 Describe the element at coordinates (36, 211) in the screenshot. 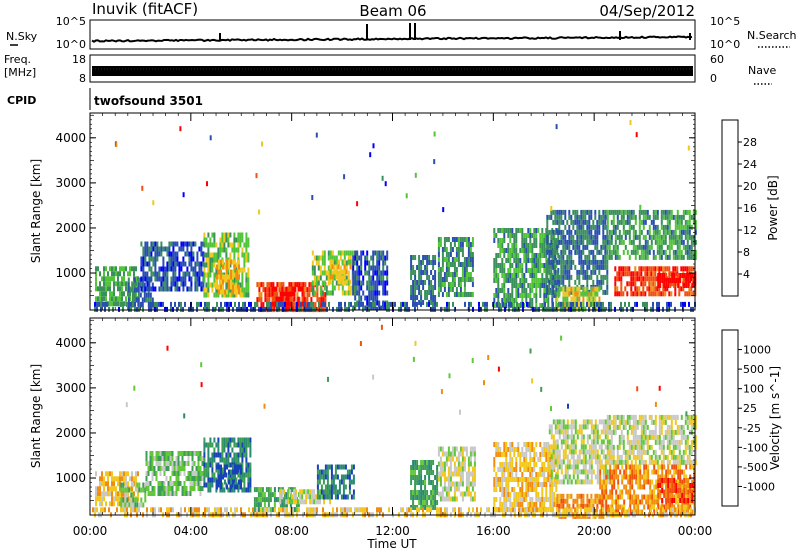

I see `power-y-axis-label: Slant Range [km]` at that location.